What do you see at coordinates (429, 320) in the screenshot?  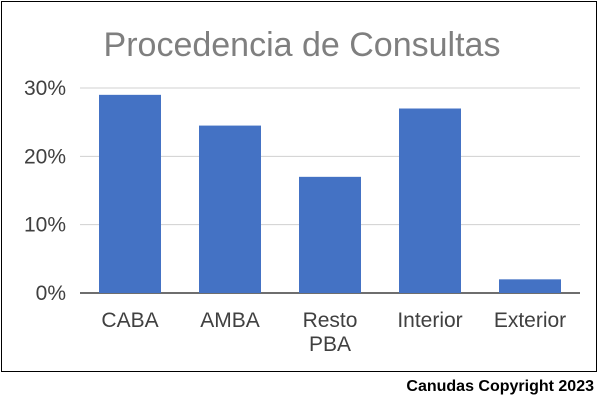 I see `x-category-label: Interior` at bounding box center [429, 320].